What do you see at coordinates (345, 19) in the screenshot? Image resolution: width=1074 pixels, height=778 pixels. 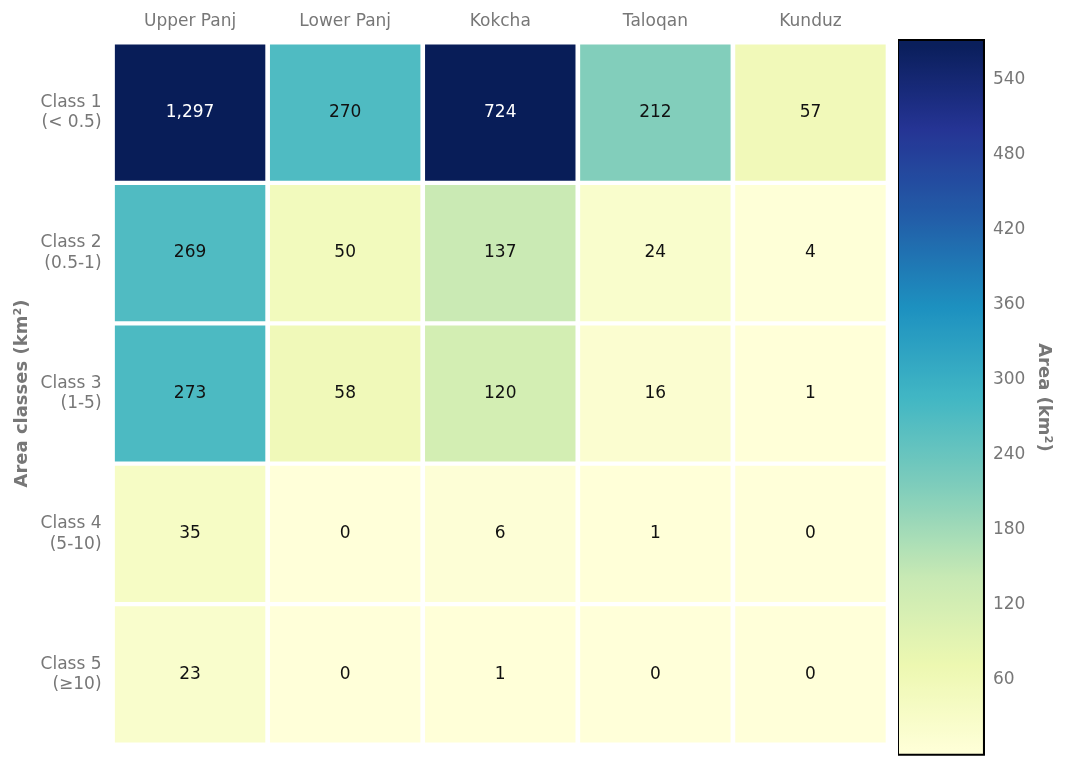 I see `x-tick-label: Lower Panj` at bounding box center [345, 19].